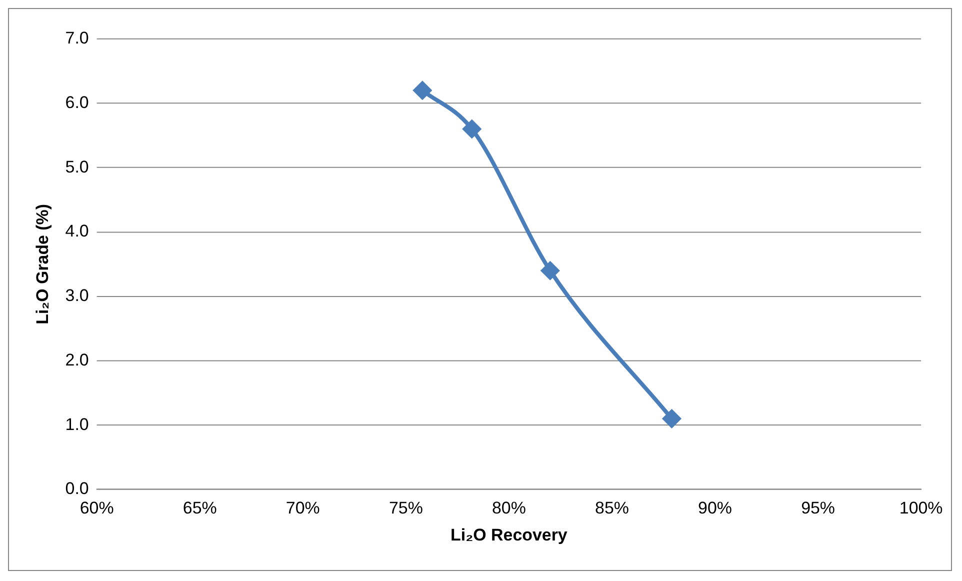 The height and width of the screenshot is (581, 962). Describe the element at coordinates (77, 231) in the screenshot. I see `y-tick-label: 4.0` at that location.